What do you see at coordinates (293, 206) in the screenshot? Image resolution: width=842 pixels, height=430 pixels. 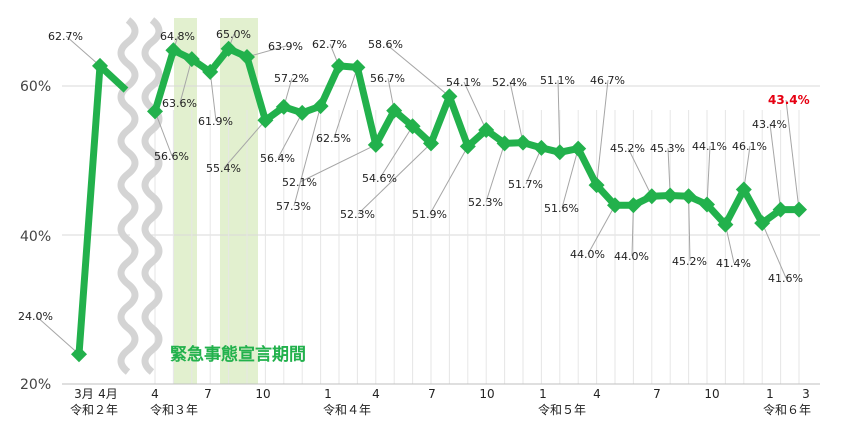 I see `data-label: 57.3%` at bounding box center [293, 206].